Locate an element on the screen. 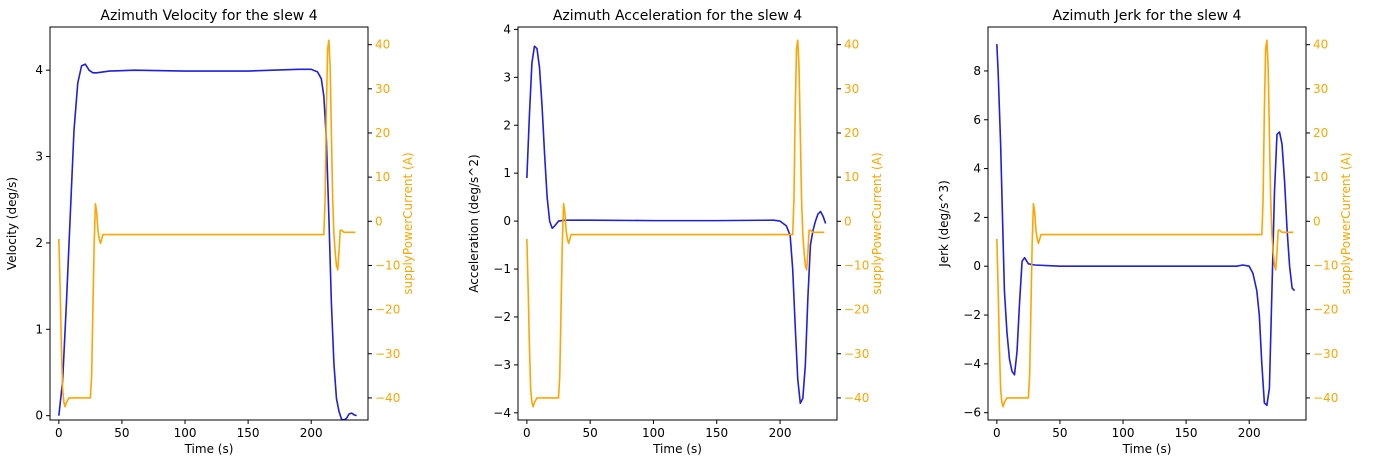  y-tick-label: −6 is located at coordinates (972, 413).